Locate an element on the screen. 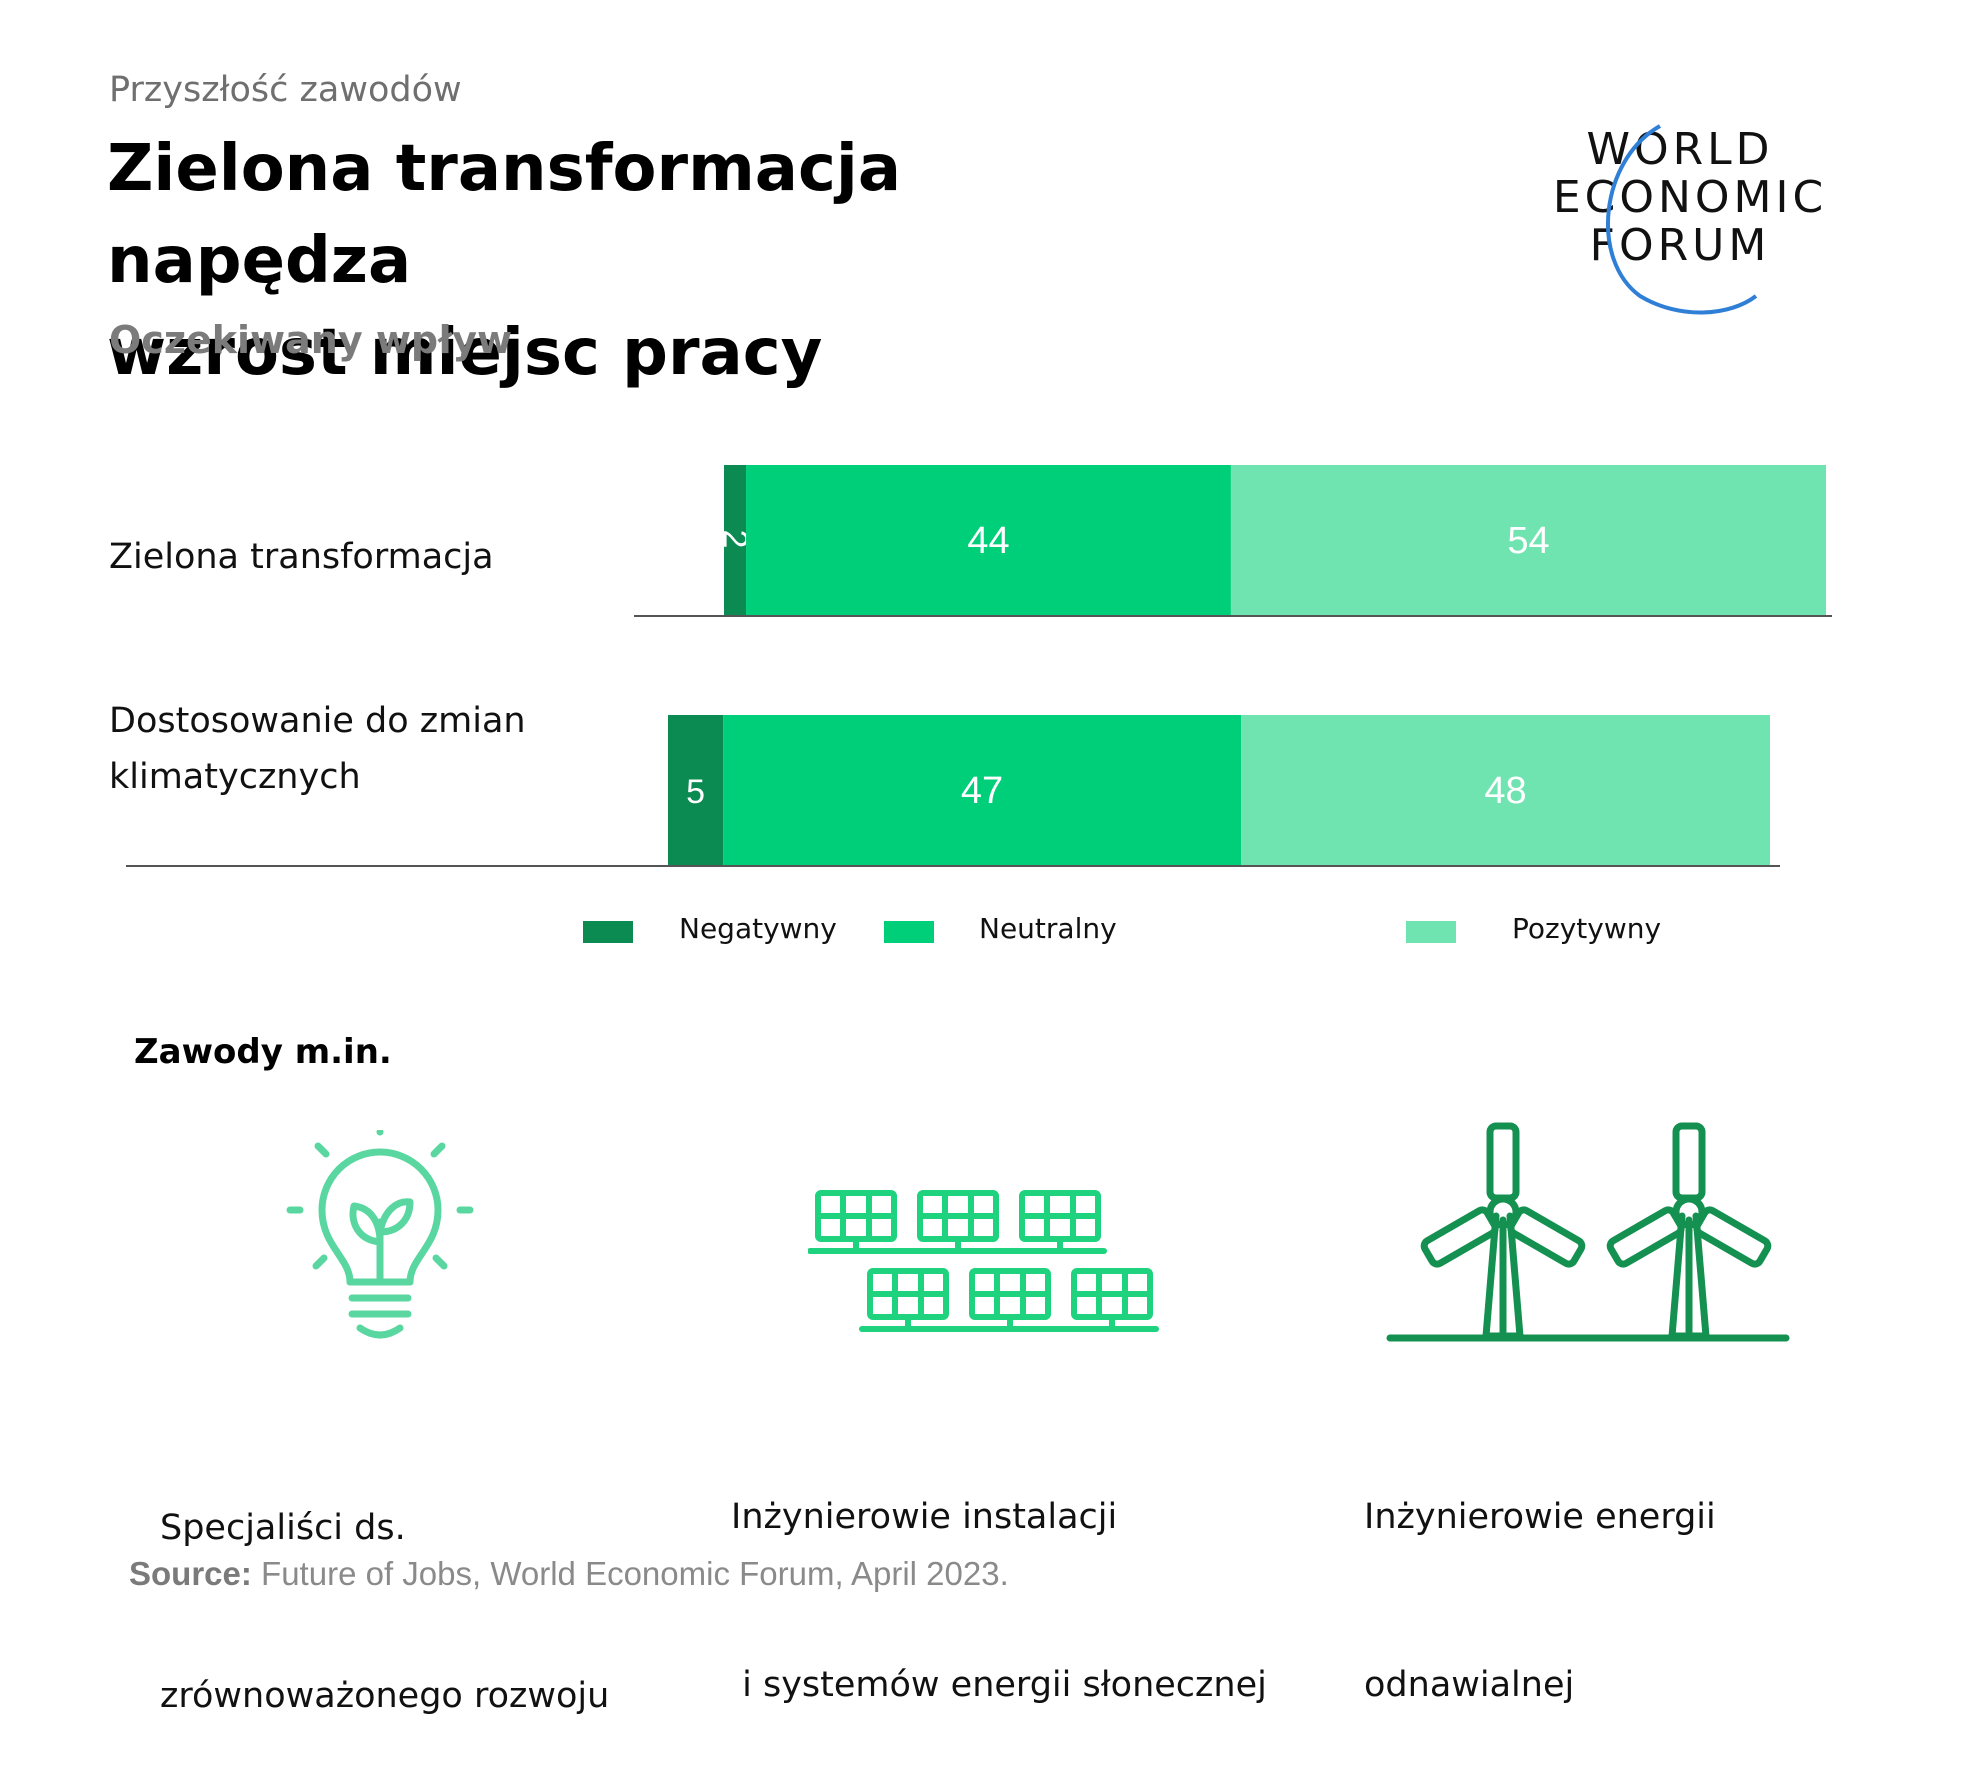 Image resolution: width=1963 pixels, height=1780 pixels. value-label-positive-0: 54 is located at coordinates (1528, 541).